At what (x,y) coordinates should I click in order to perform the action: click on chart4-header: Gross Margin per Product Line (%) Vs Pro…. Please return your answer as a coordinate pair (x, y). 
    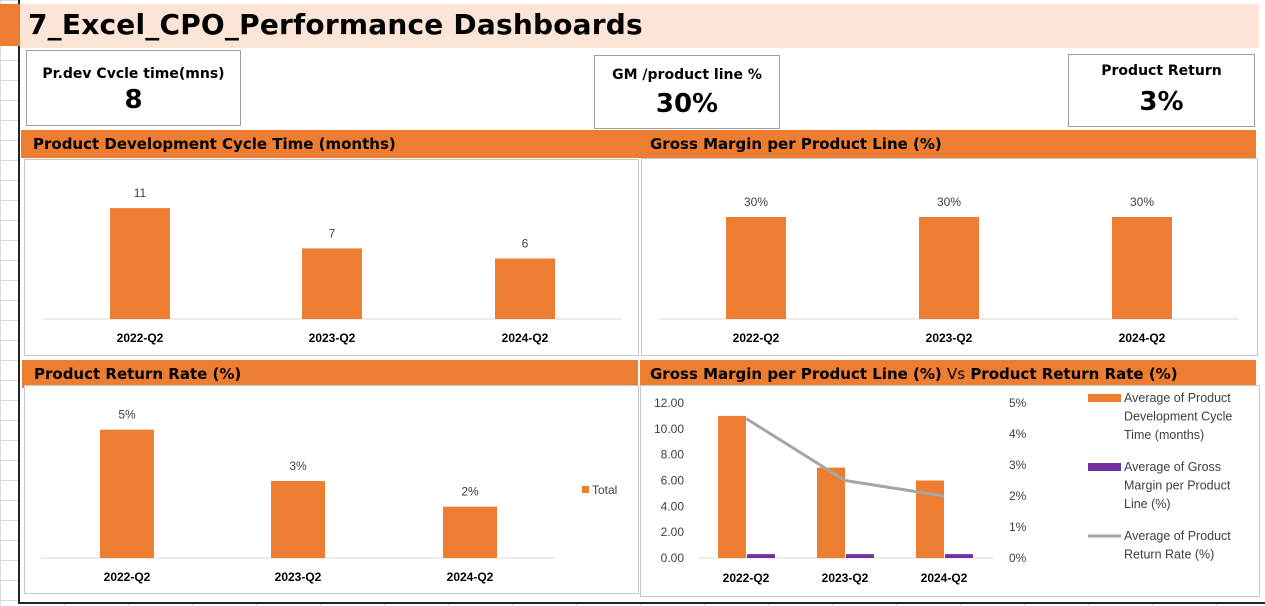
    Looking at the image, I should click on (948, 374).